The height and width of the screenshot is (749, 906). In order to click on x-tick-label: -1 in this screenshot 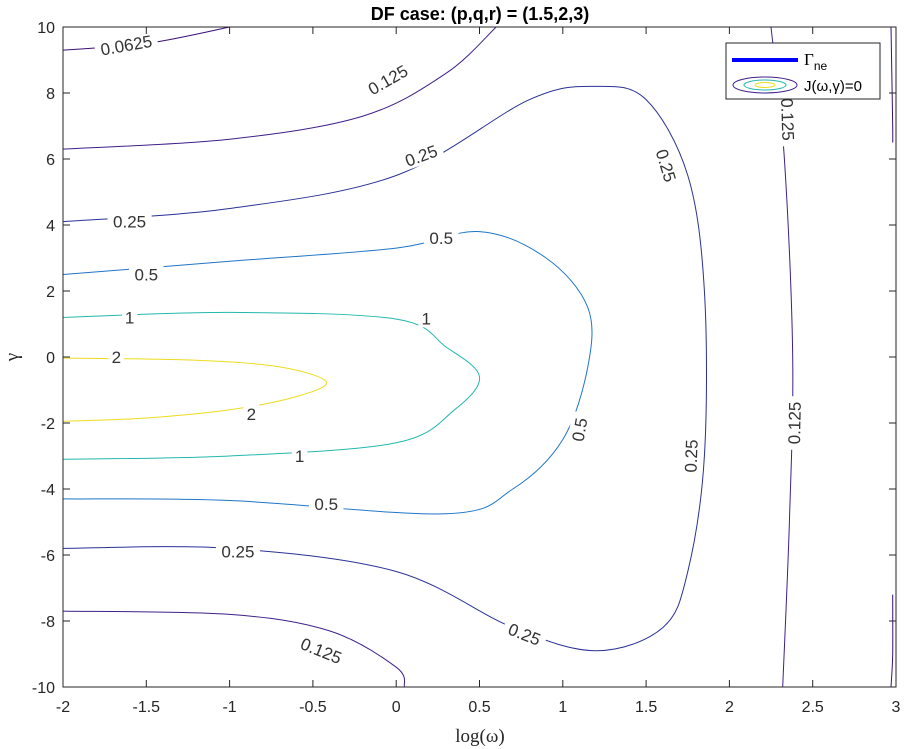, I will do `click(229, 707)`.